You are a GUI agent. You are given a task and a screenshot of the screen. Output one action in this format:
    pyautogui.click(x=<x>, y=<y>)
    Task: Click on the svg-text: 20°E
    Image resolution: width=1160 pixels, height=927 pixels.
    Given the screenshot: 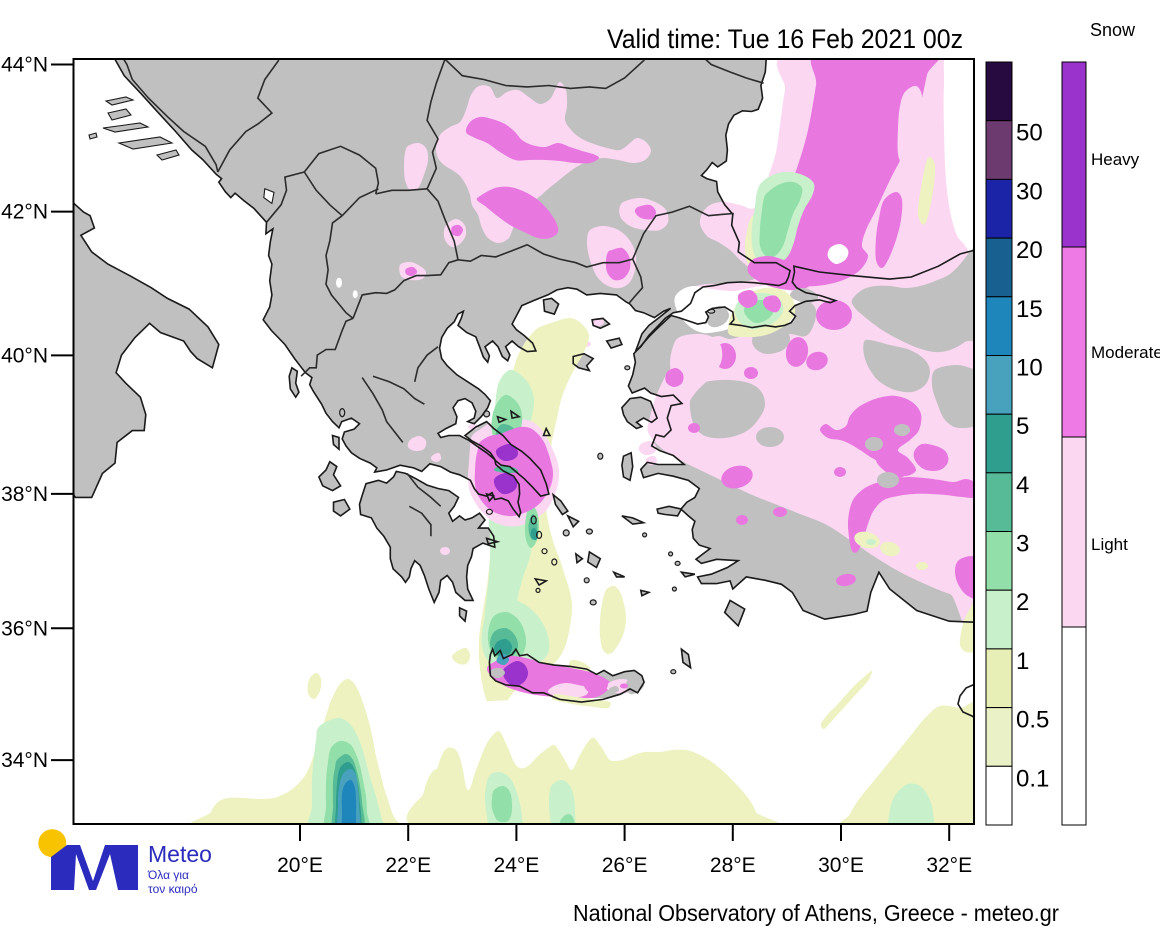 What is the action you would take?
    pyautogui.click(x=300, y=865)
    